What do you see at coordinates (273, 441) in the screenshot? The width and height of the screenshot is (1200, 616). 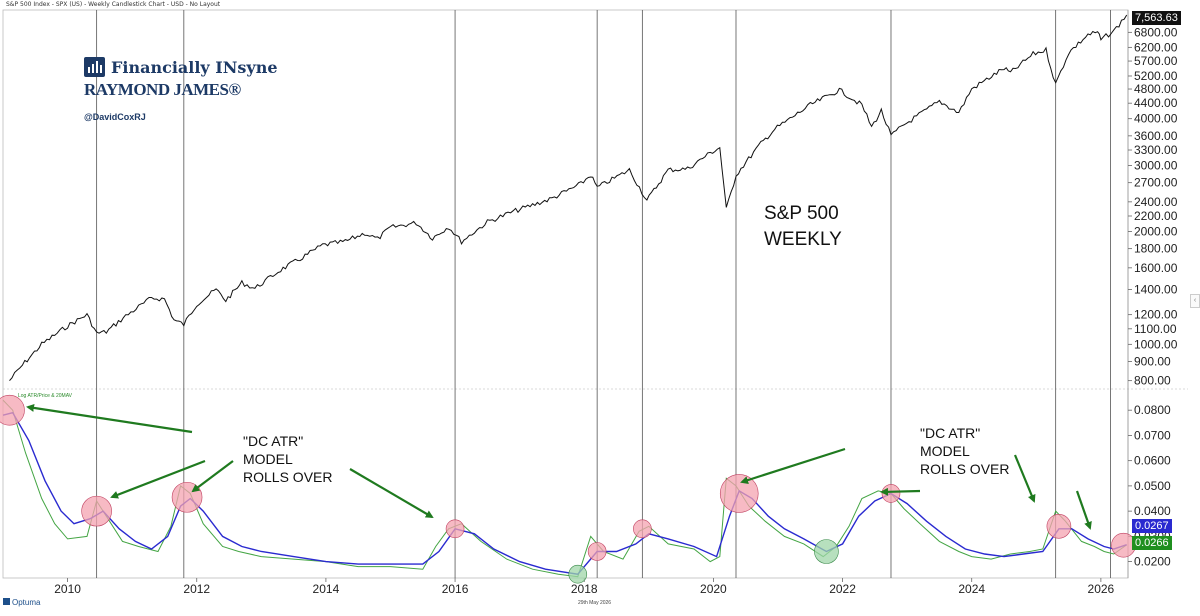 I see `annotation-left-line: "DC ATR"` at bounding box center [273, 441].